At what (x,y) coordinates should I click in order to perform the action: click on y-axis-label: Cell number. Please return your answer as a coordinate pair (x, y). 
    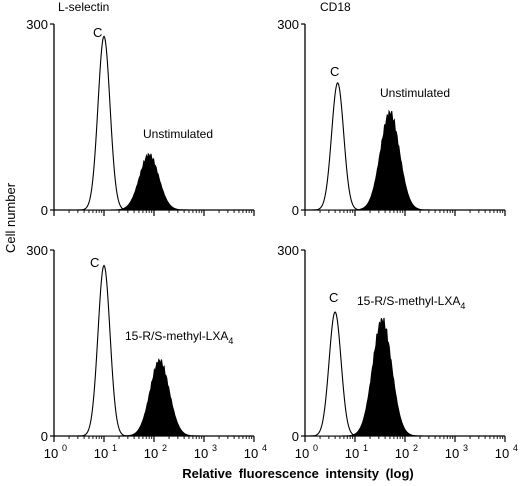
    Looking at the image, I should click on (10, 217).